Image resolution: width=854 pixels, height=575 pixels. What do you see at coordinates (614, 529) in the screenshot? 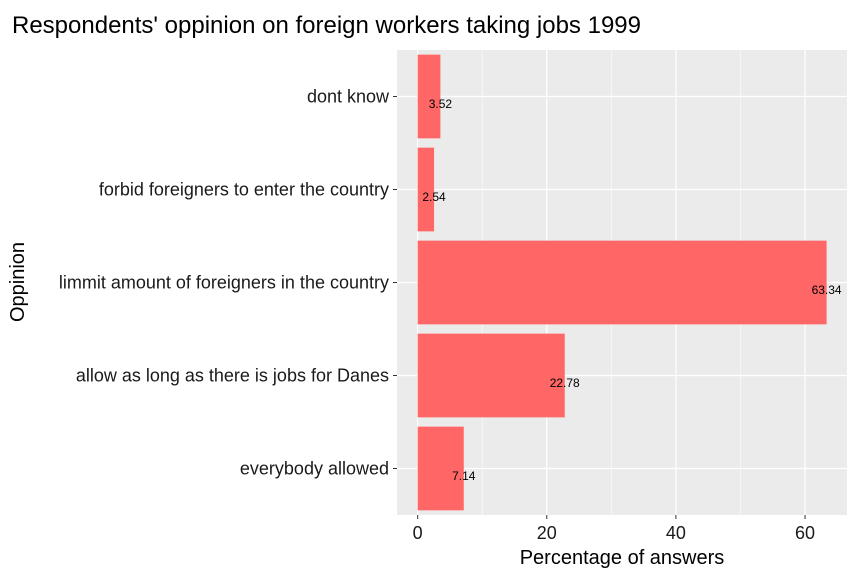
I see `x-axis: 0 20 40 60` at bounding box center [614, 529].